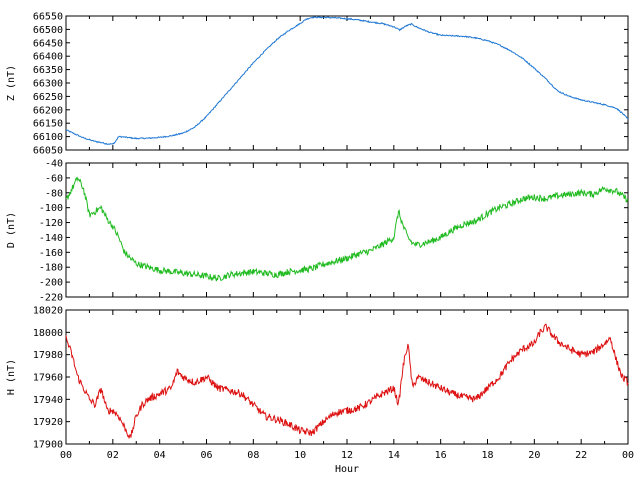 Image resolution: width=640 pixels, height=485 pixels. Describe the element at coordinates (48, 311) in the screenshot. I see `y-tick-label: 18020` at that location.